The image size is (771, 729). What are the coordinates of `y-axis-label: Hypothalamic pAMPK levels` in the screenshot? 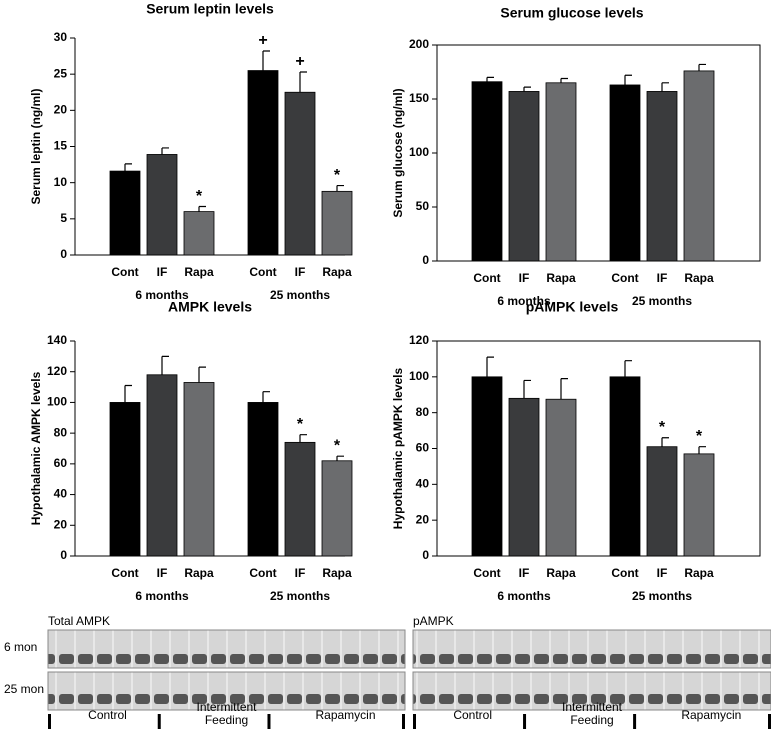 It's located at (398, 448).